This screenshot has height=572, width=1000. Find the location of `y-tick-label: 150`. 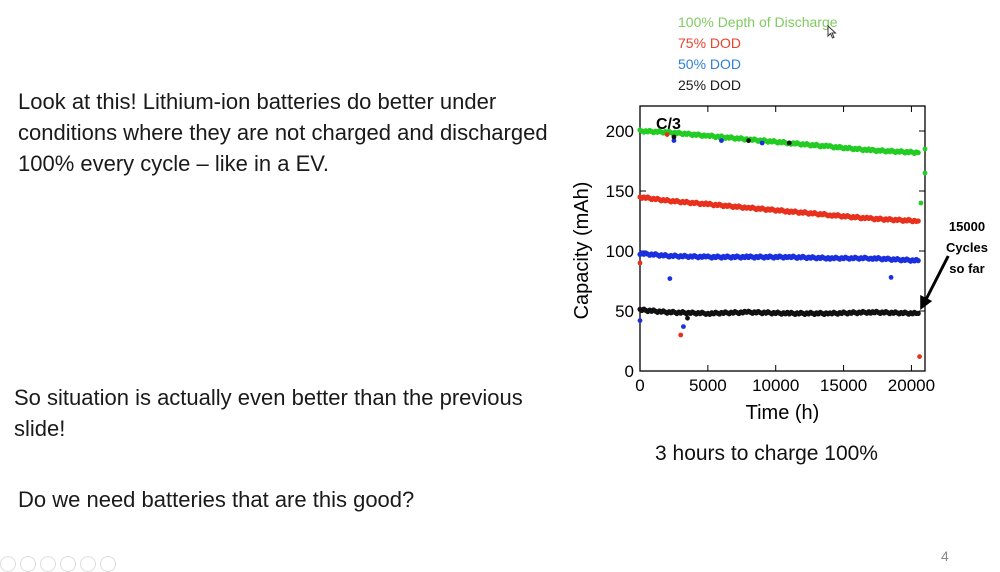

y-tick-label: 150 is located at coordinates (620, 191).